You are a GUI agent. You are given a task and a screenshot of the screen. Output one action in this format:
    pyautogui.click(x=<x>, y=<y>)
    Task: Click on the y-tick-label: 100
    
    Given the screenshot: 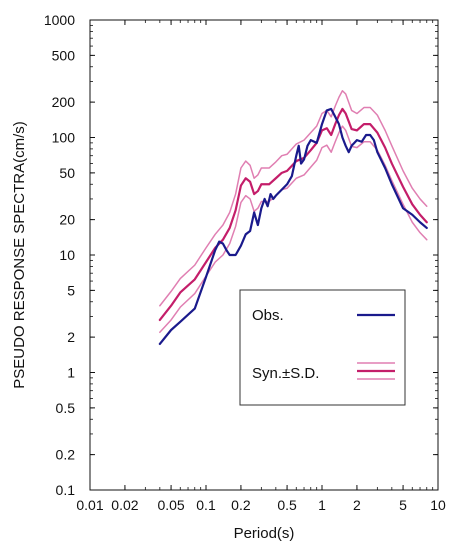 What is the action you would take?
    pyautogui.click(x=64, y=138)
    